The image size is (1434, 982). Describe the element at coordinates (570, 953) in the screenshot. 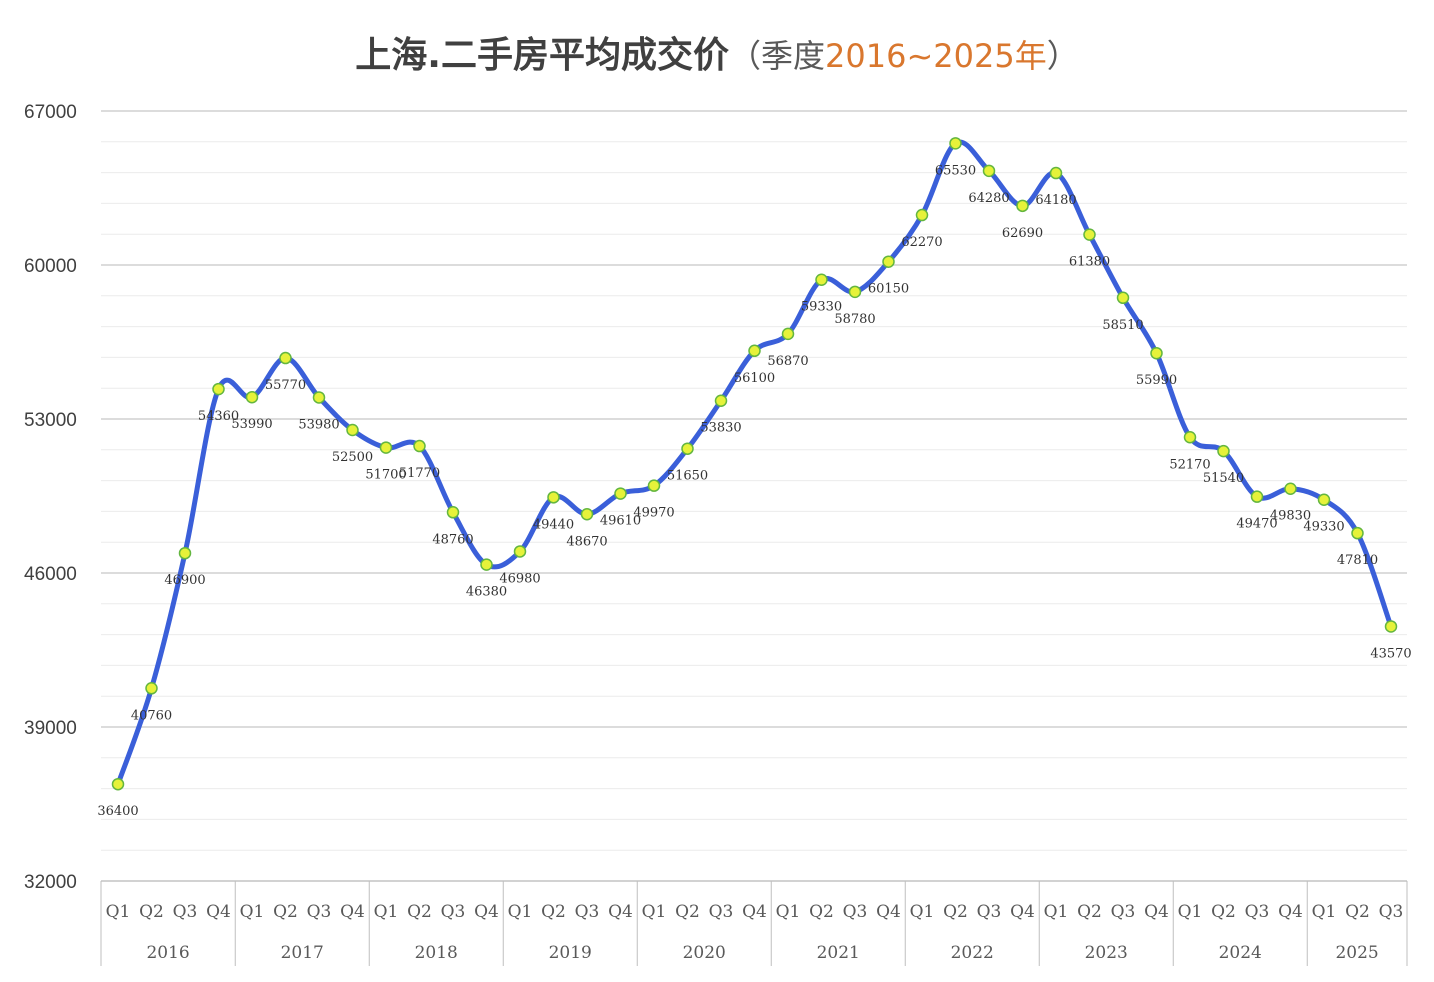

I see `year-tick-label: 2019` at that location.